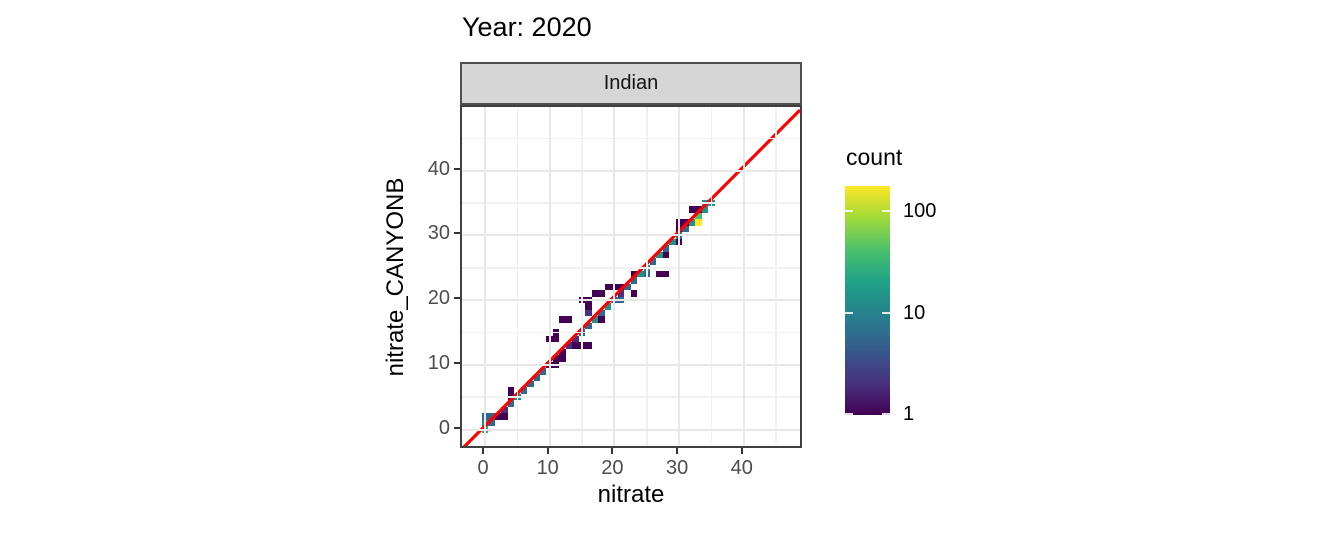  Describe the element at coordinates (909, 414) in the screenshot. I see `legend-tick-label: 1` at that location.